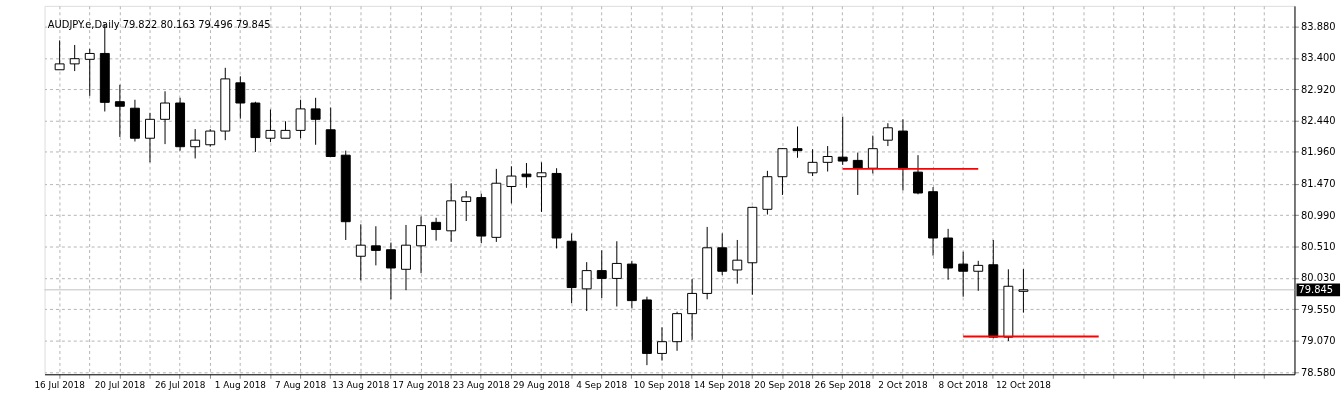  Describe the element at coordinates (783, 384) in the screenshot. I see `x-tick-label: 20 Sep 2018` at that location.